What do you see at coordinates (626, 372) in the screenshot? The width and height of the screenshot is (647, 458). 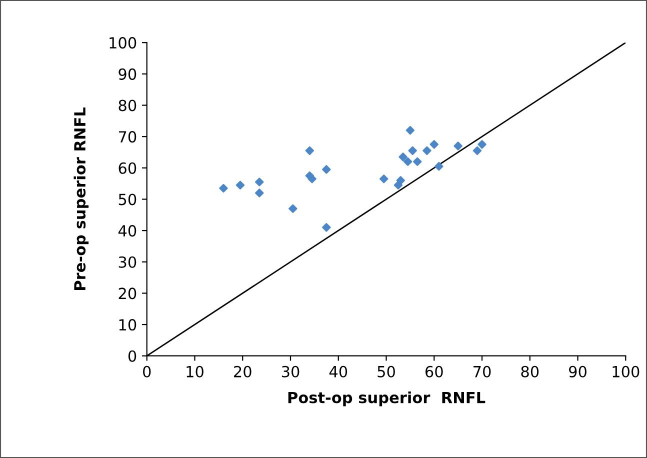 I see `x-tick-label: 100` at bounding box center [626, 372].